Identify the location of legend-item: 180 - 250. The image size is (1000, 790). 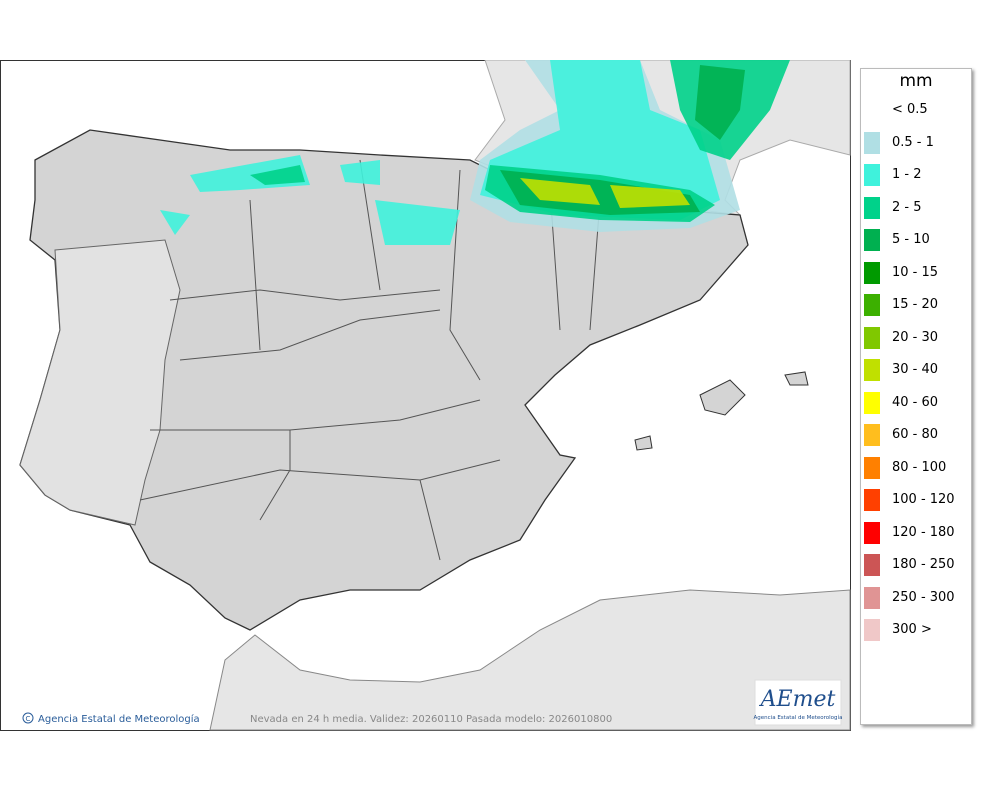
(916, 565).